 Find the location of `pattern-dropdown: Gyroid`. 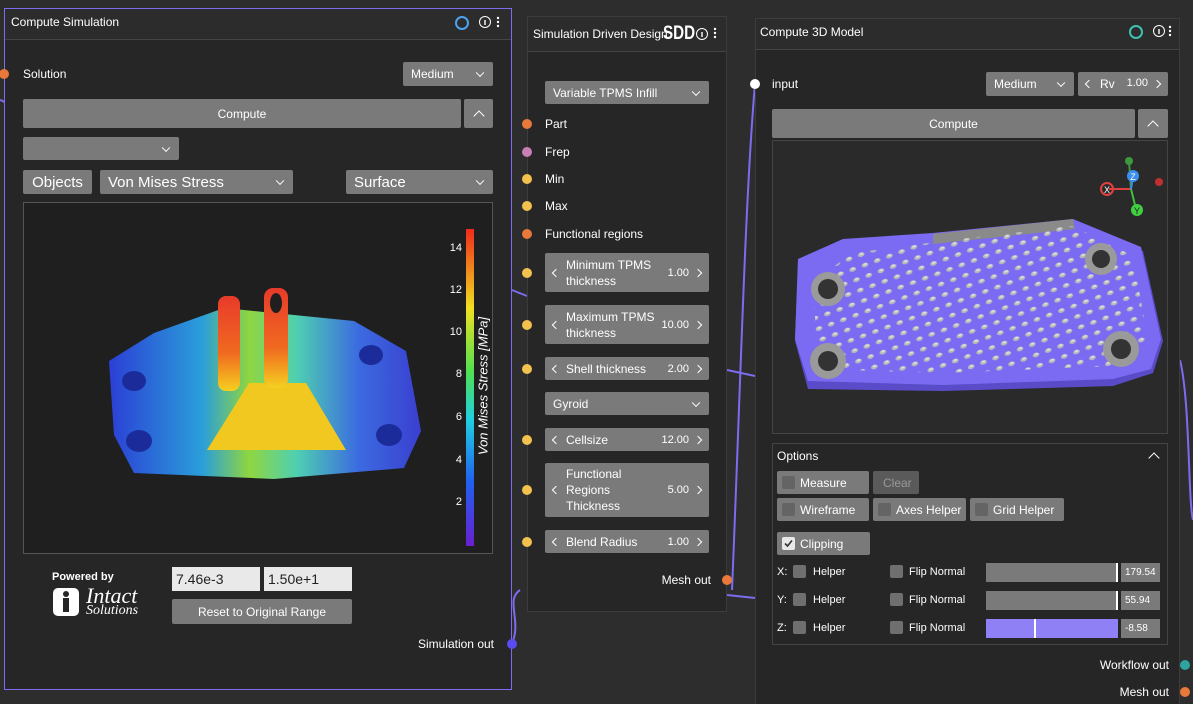

pattern-dropdown: Gyroid is located at coordinates (627, 403).